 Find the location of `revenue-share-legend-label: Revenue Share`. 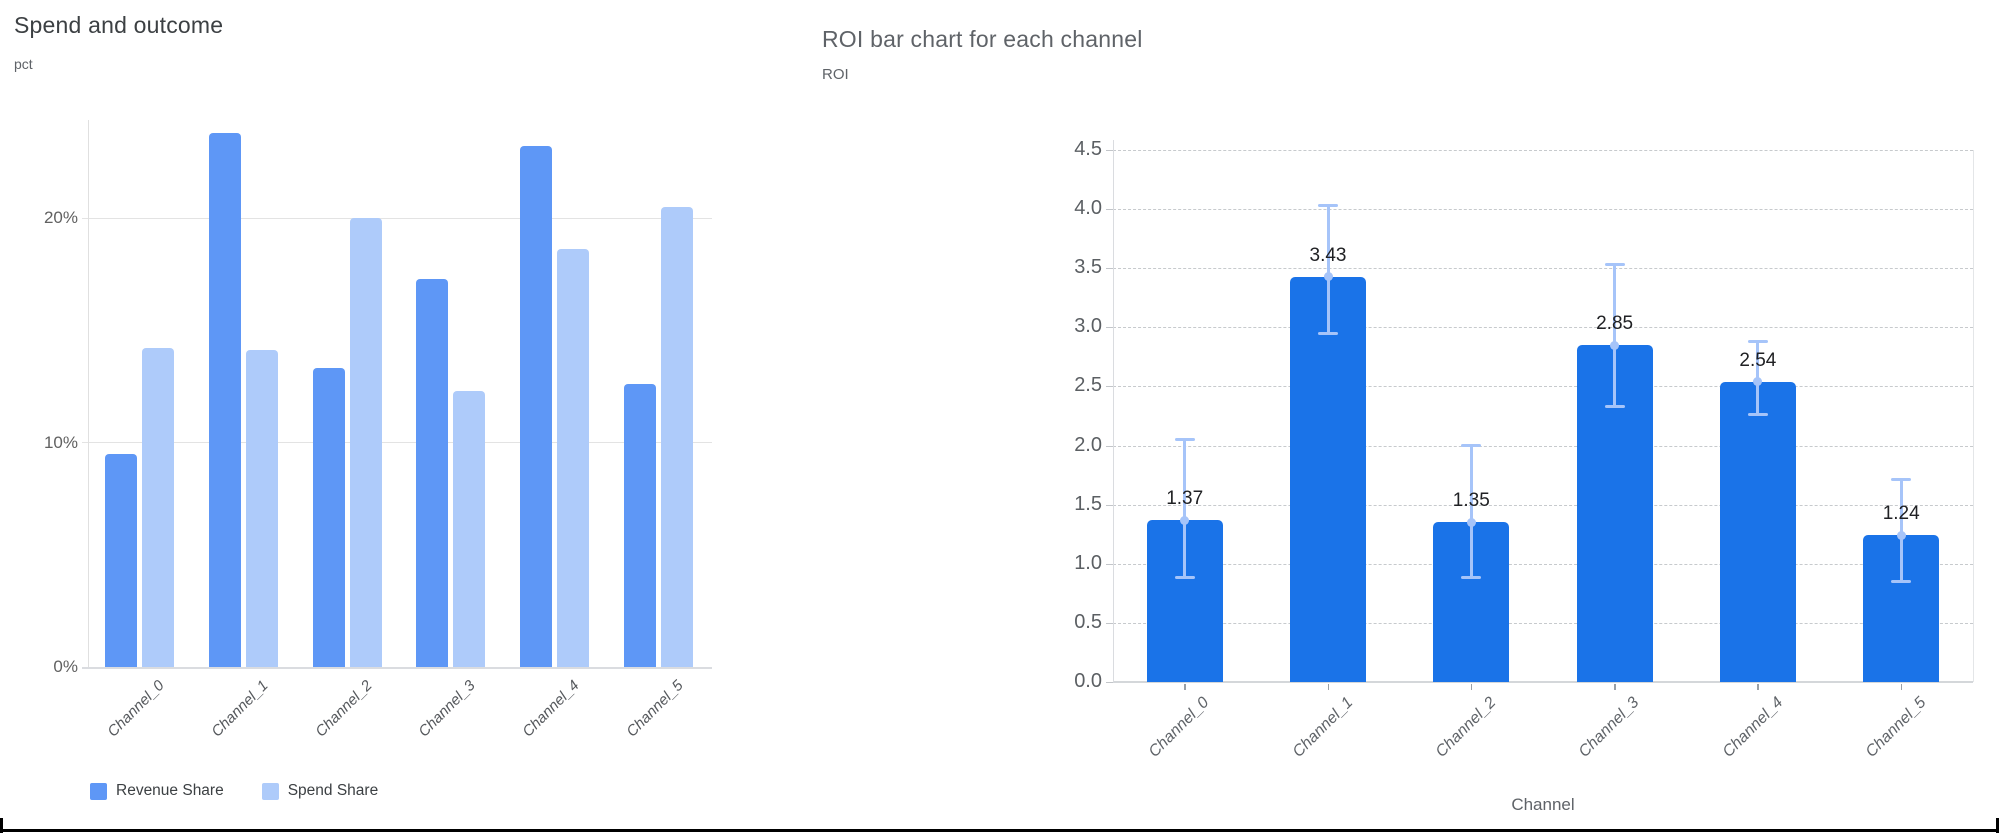

revenue-share-legend-label: Revenue Share is located at coordinates (170, 790).